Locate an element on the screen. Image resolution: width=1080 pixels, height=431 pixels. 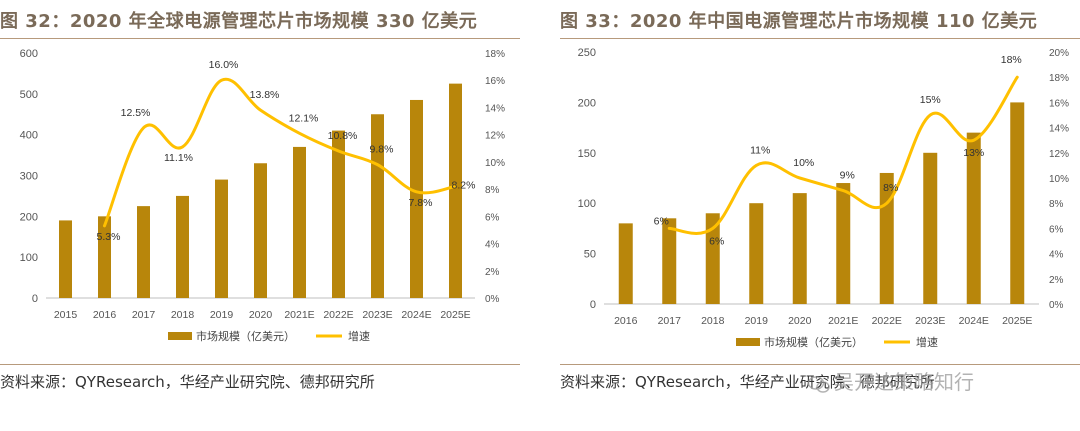
y-left-tick-label: 500 is located at coordinates (29, 95).